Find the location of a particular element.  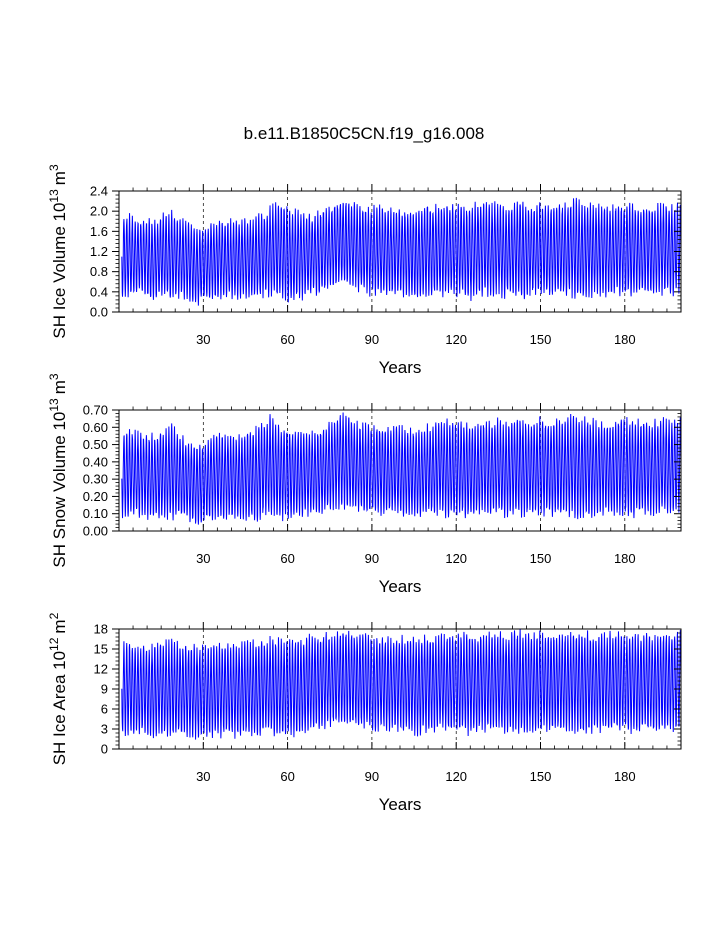

y-axis-title: SH Ice Volume 1013 m3 is located at coordinates (58, 251).